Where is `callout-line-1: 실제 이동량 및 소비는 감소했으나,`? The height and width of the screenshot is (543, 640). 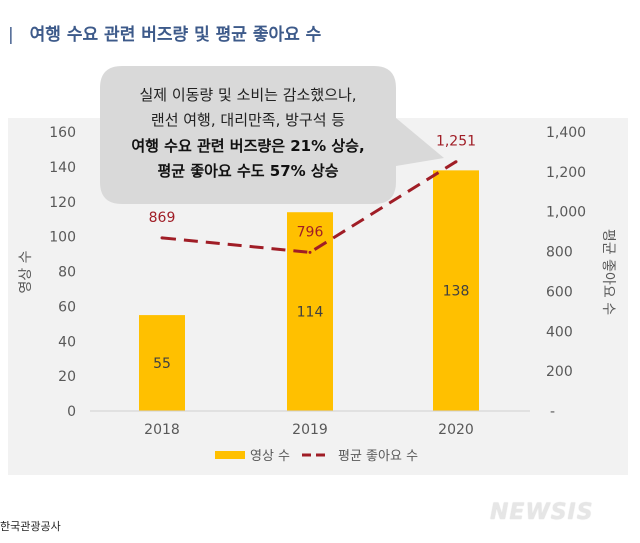 callout-line-1: 실제 이동량 및 소비는 감소했으나, is located at coordinates (247, 95).